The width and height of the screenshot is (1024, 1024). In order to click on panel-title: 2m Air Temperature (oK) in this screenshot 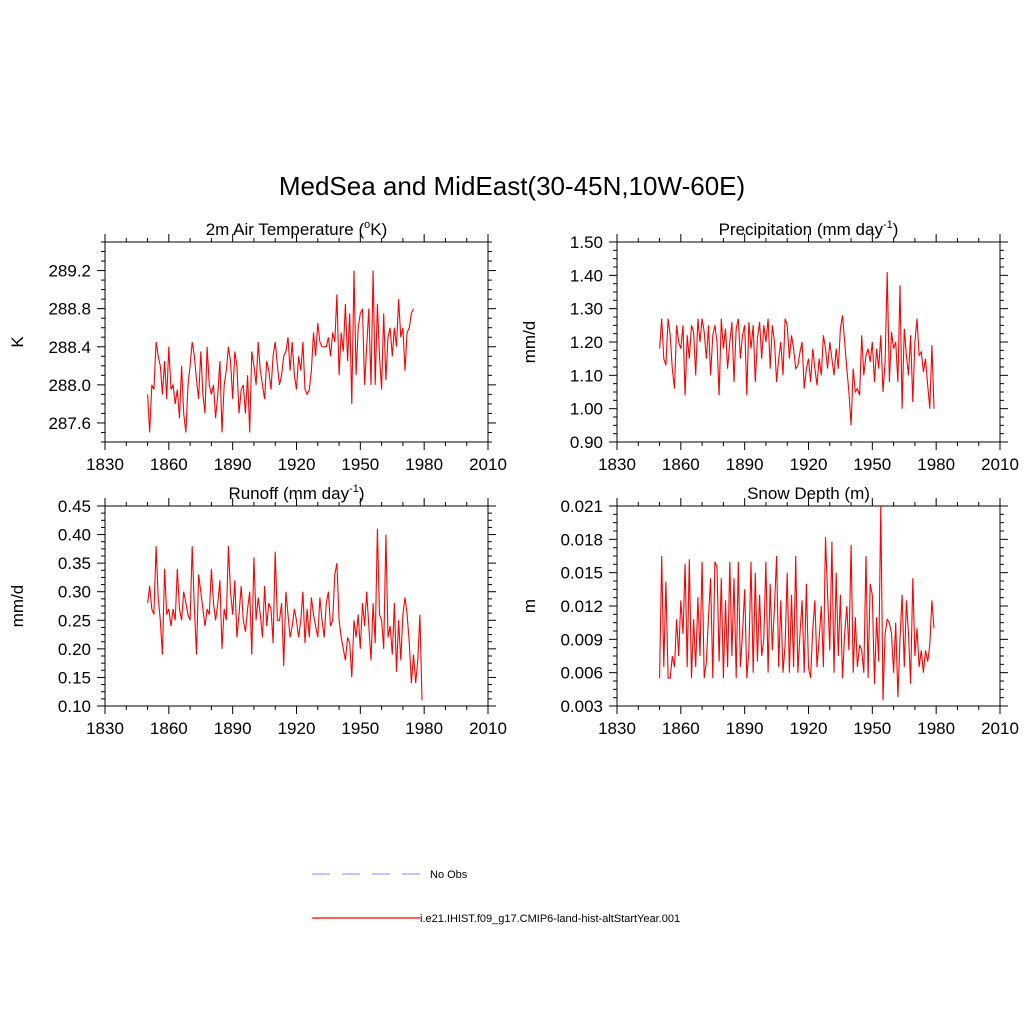, I will do `click(297, 229)`.